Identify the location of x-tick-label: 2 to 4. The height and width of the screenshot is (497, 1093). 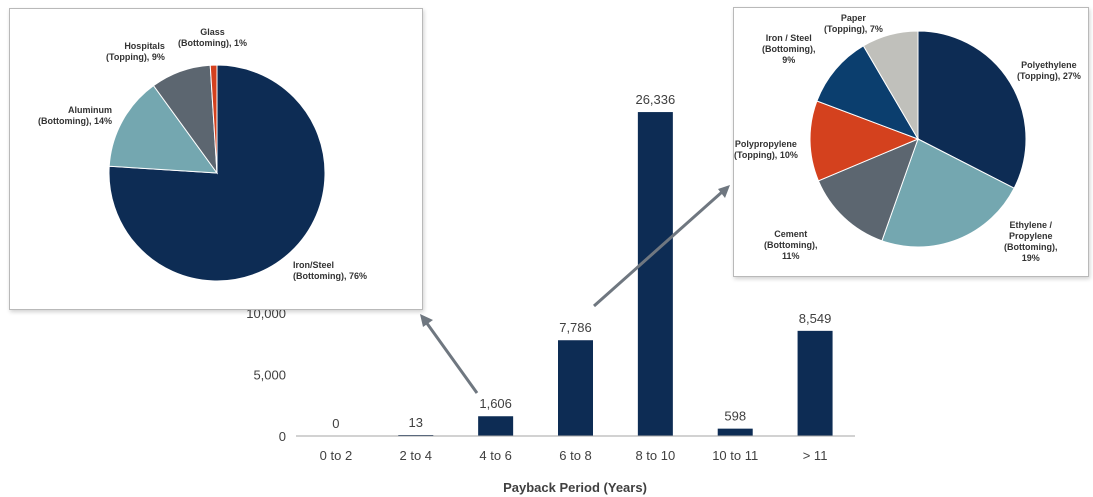
(416, 455).